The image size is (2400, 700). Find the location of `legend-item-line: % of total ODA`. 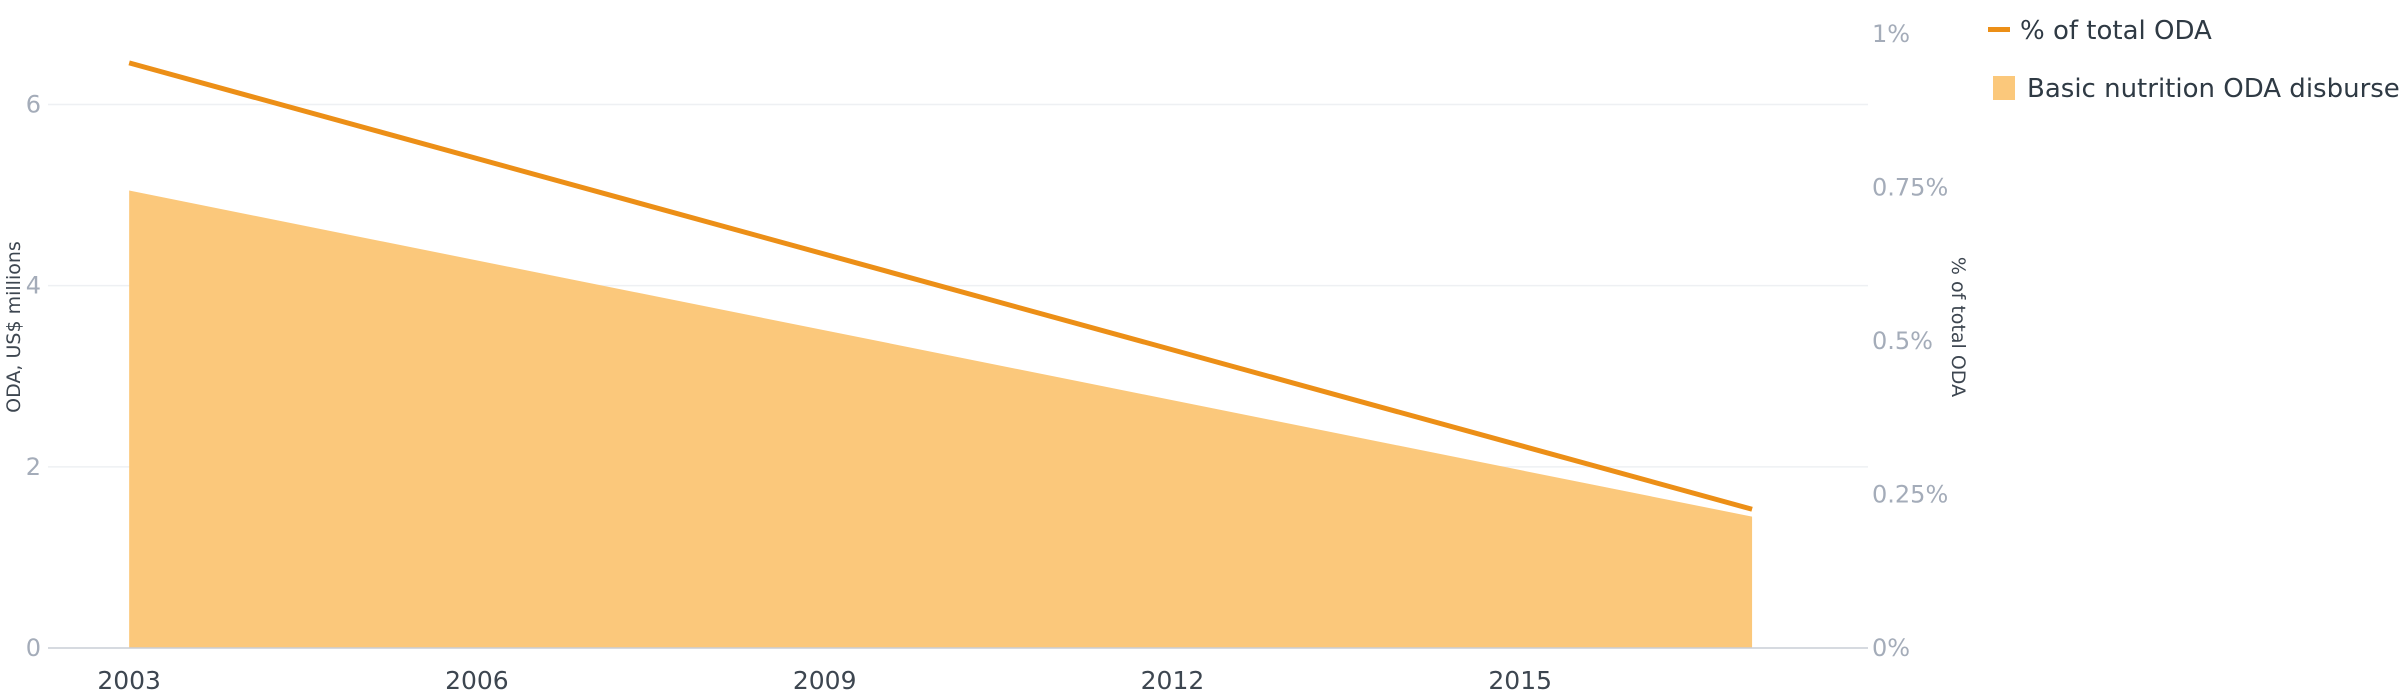

legend-item-line: % of total ODA is located at coordinates (2100, 31).